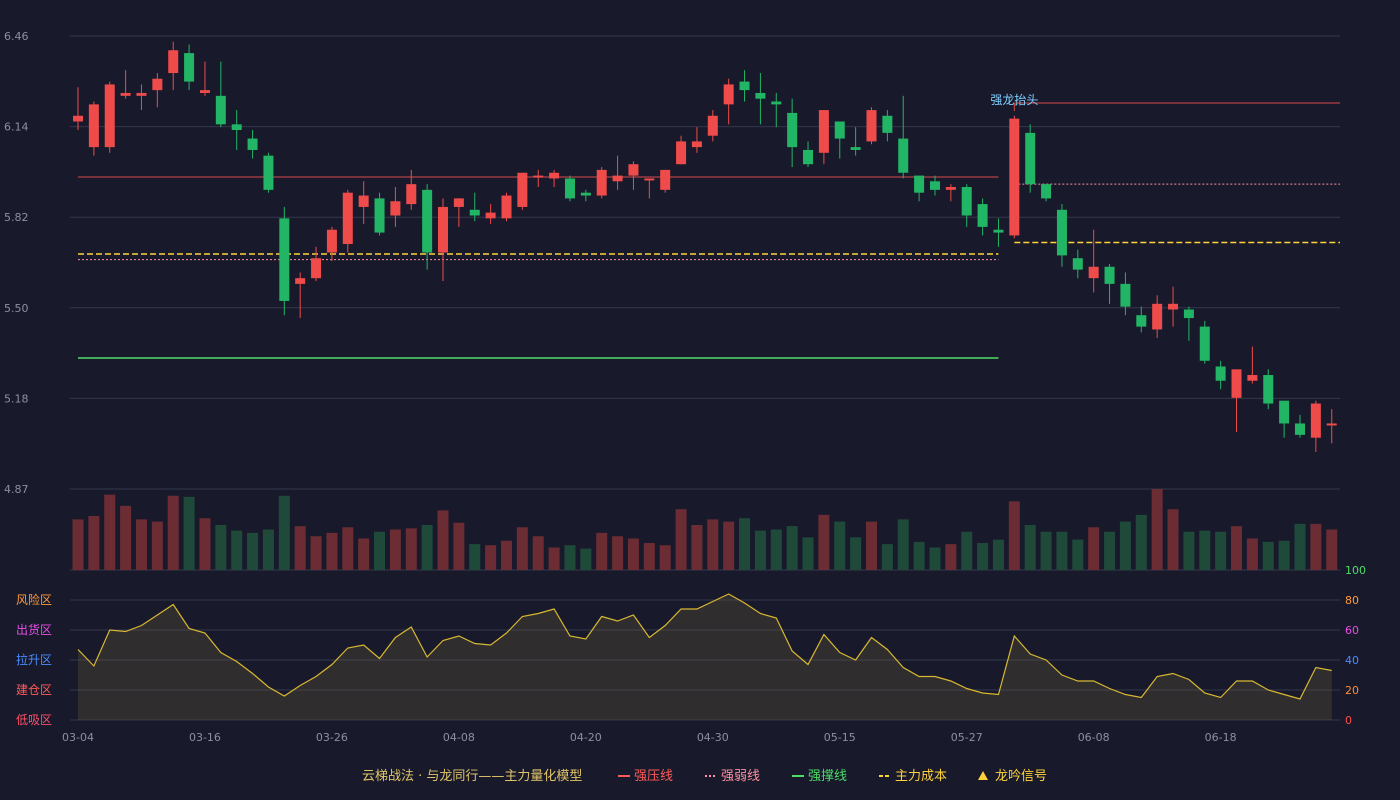  I want to click on indicator-panel, so click(704, 656).